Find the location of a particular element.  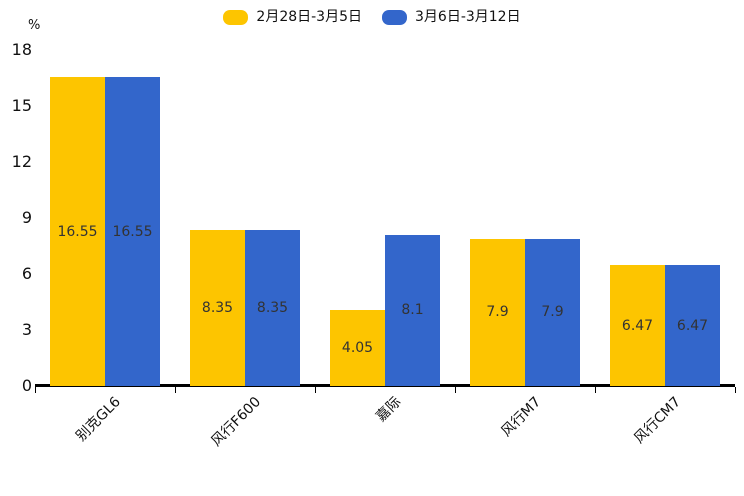

x-category-label: 别克GL6 is located at coordinates (99, 419).